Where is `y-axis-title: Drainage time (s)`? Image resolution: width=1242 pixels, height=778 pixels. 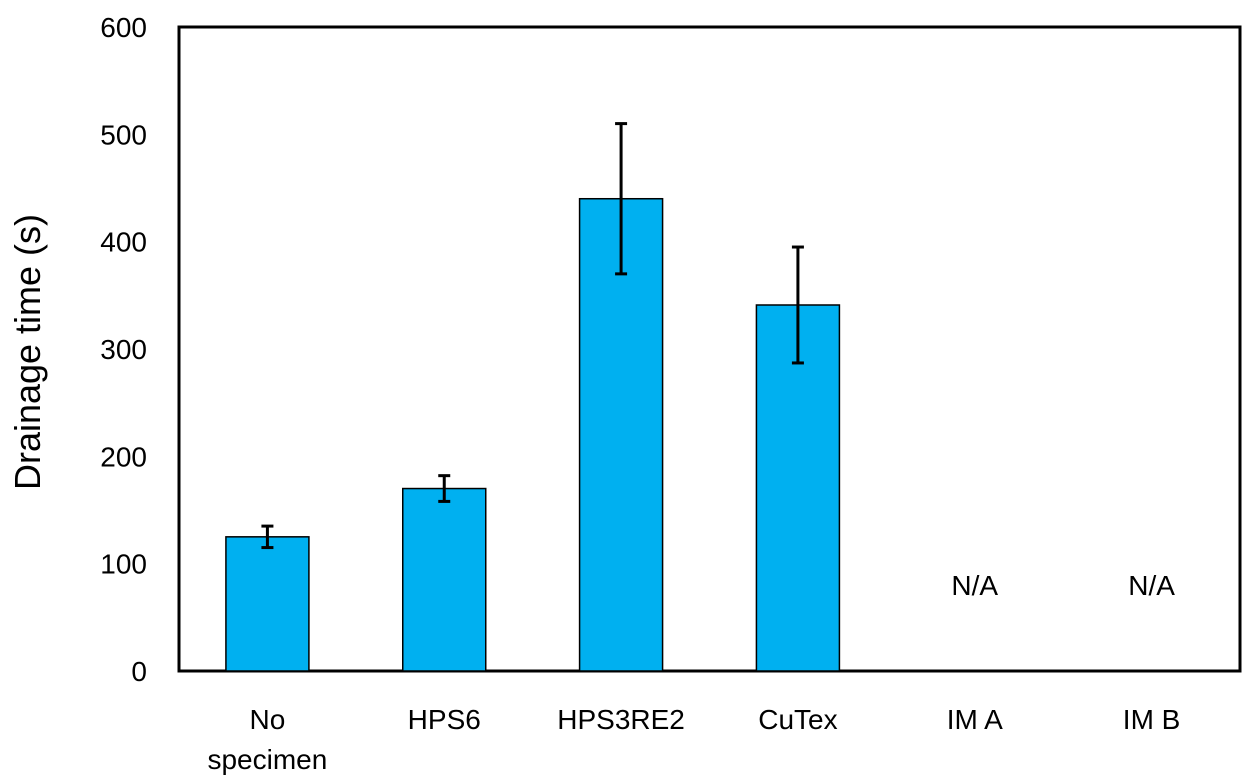
y-axis-title: Drainage time (s) is located at coordinates (27, 352).